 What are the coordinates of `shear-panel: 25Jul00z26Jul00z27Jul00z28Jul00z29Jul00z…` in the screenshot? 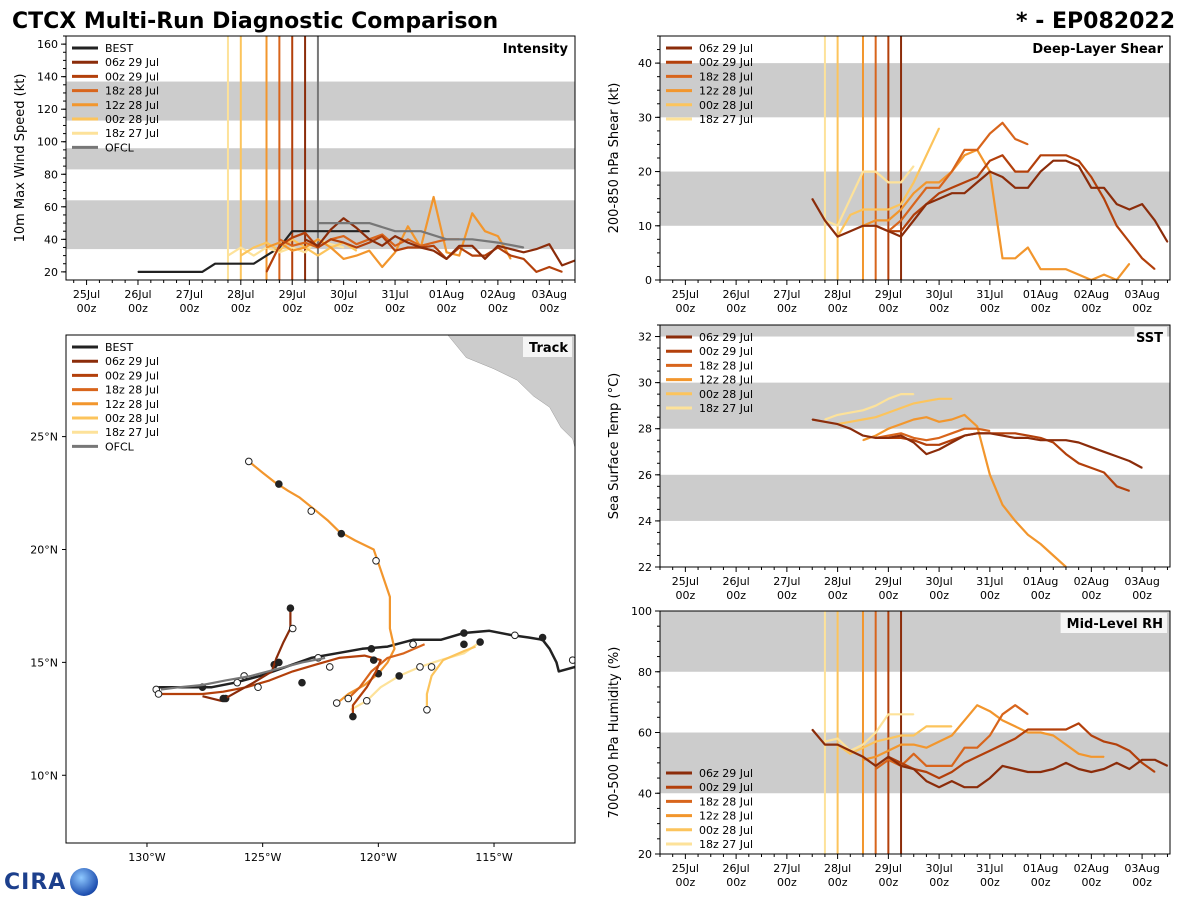 It's located at (889, 175).